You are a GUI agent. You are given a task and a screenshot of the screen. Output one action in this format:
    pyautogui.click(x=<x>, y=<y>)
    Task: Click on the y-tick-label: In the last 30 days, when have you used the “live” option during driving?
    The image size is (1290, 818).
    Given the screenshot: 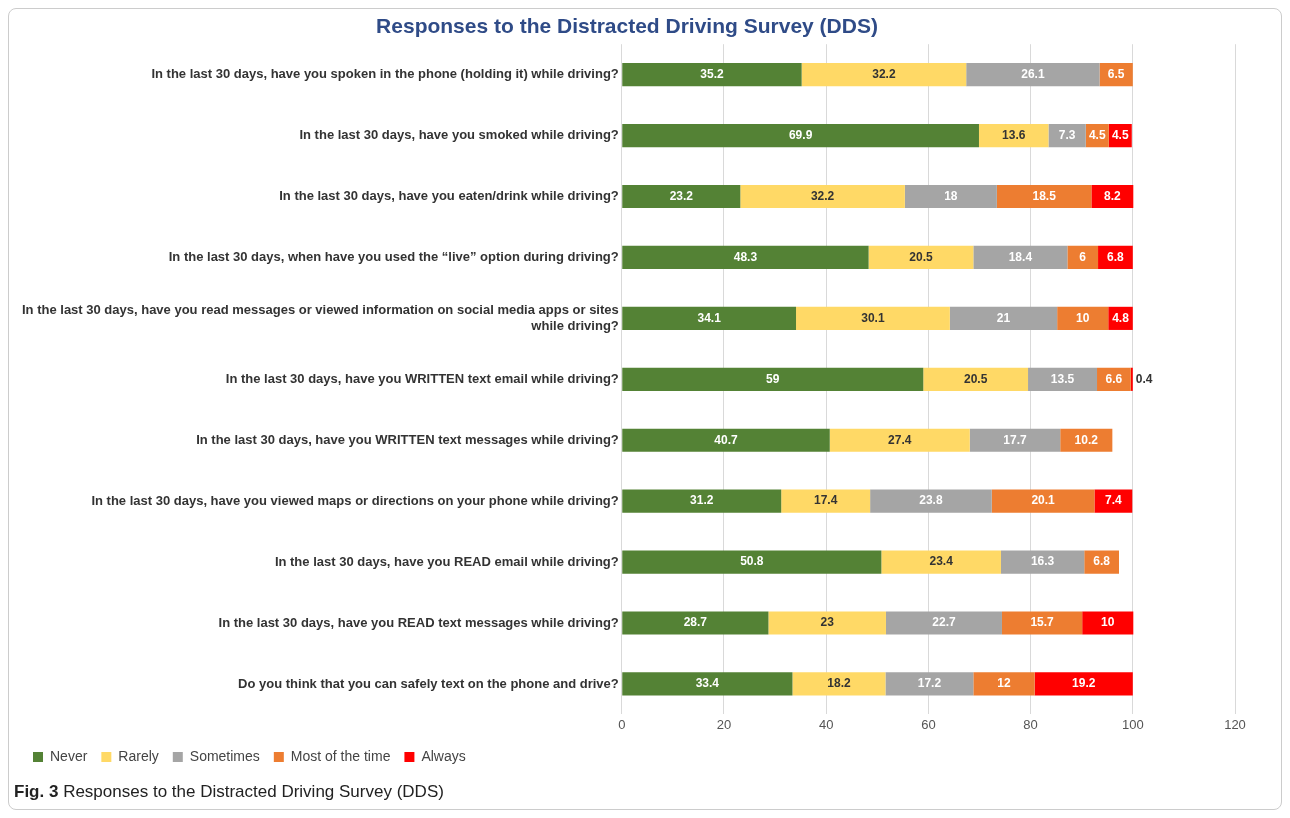 What is the action you would take?
    pyautogui.click(x=393, y=257)
    